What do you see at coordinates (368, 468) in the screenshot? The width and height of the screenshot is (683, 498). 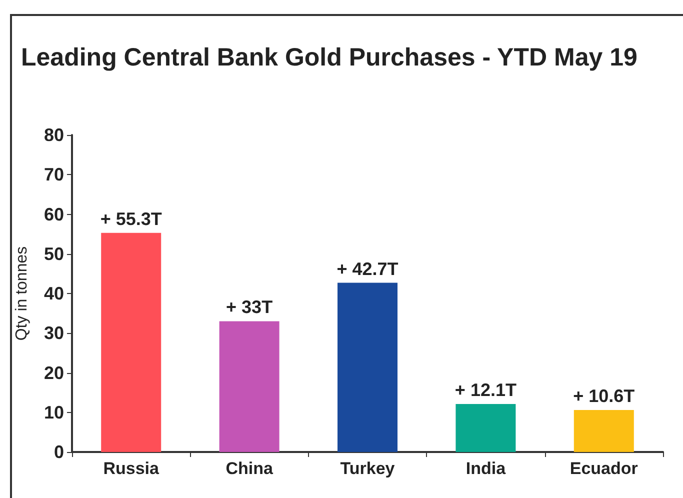 I see `x-tick-label: Turkey` at bounding box center [368, 468].